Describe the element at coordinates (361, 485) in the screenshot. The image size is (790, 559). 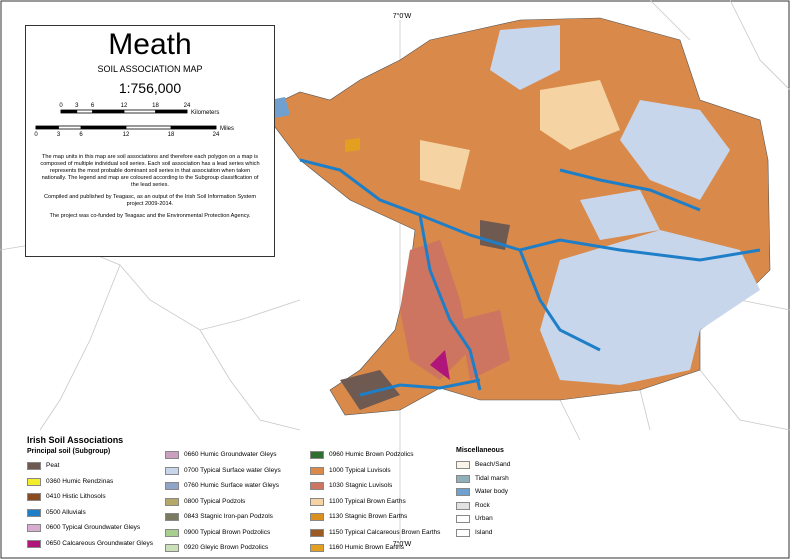
I see `legend-label: 1030 Stagnic Luvisols` at that location.